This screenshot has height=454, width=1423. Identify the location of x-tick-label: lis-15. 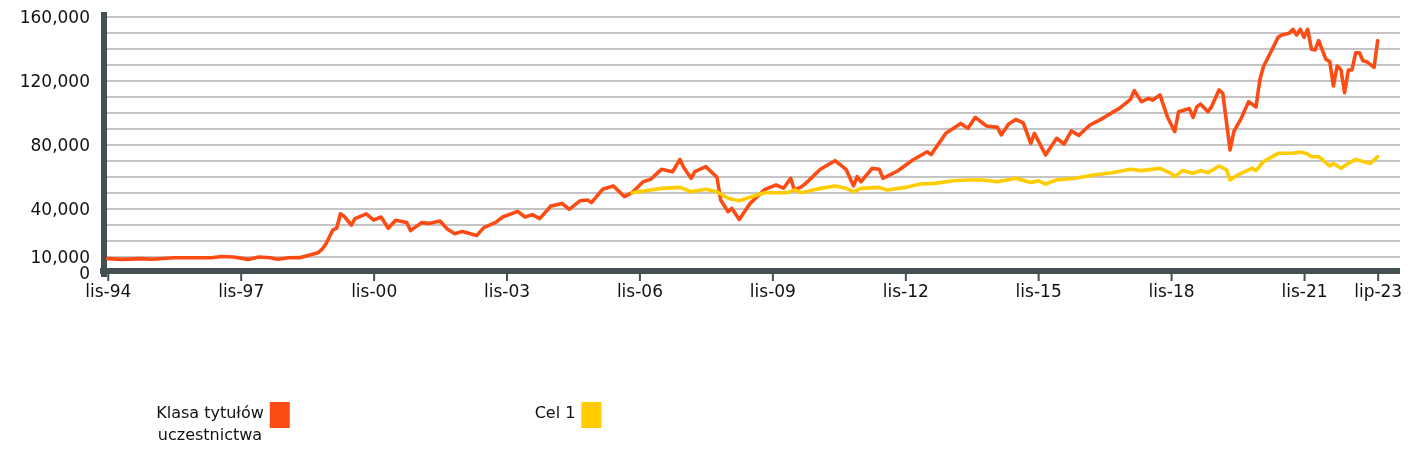
(1038, 291).